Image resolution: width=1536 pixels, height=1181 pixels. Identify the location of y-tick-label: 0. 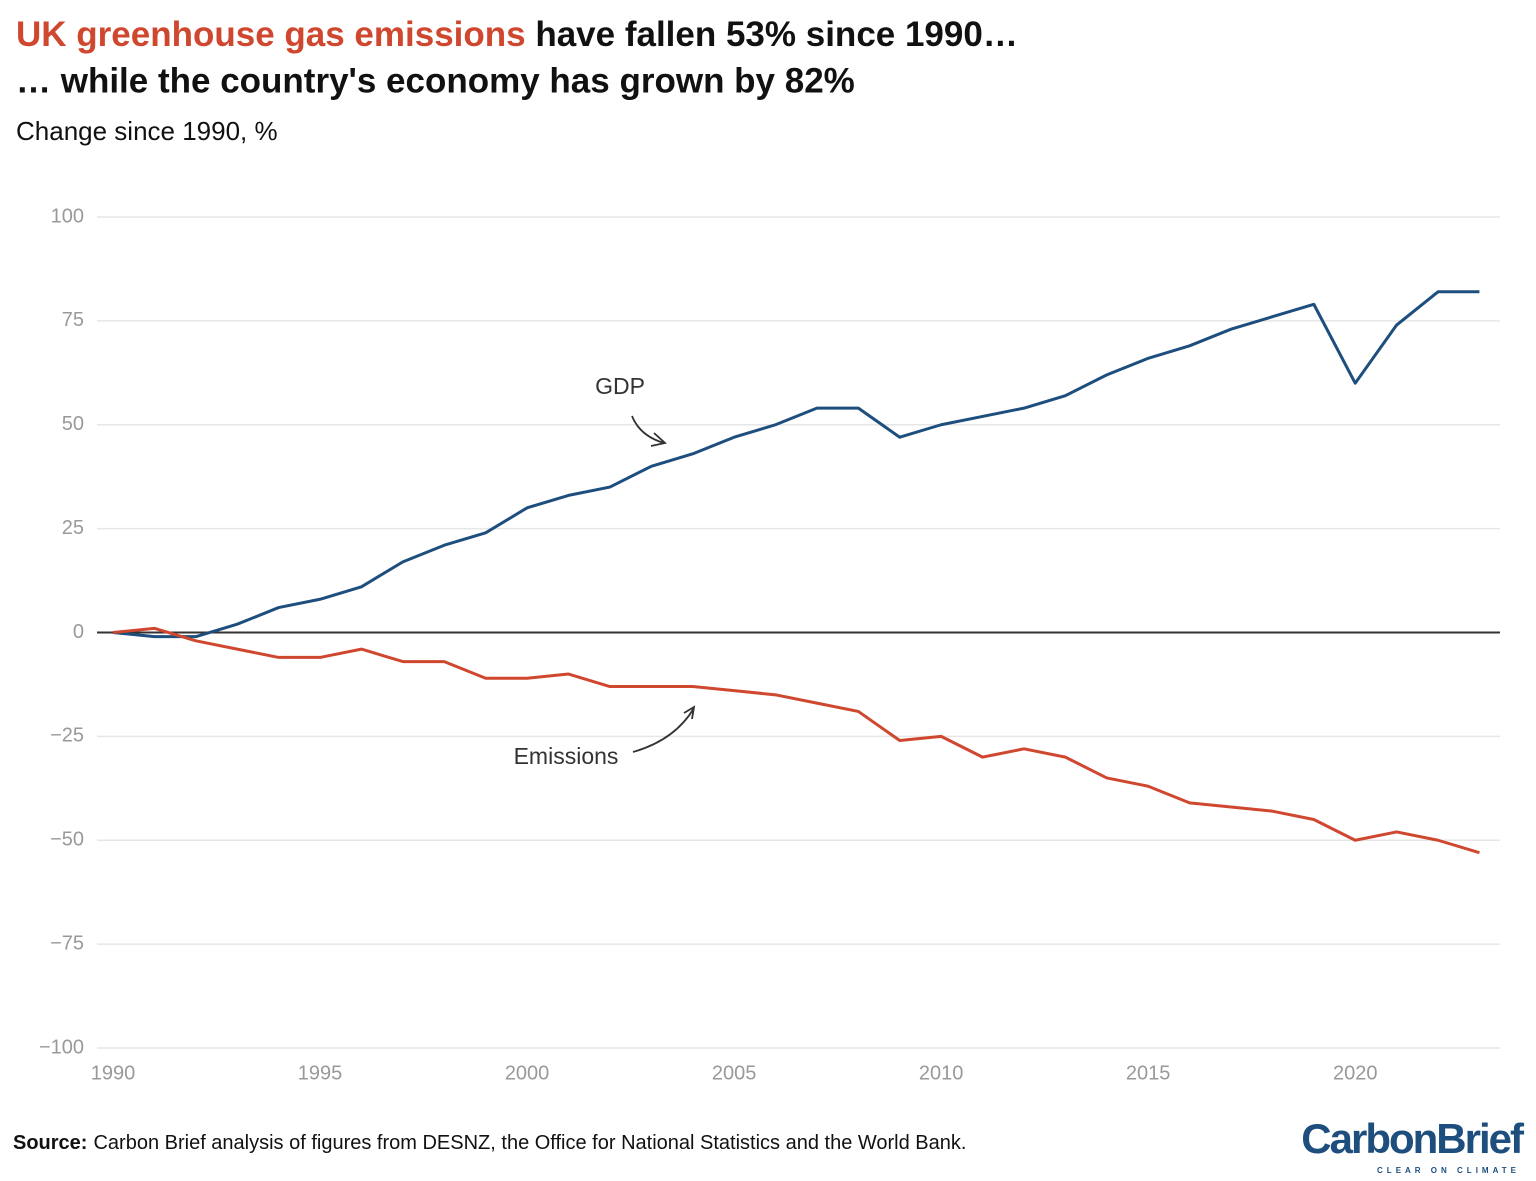
(78, 632).